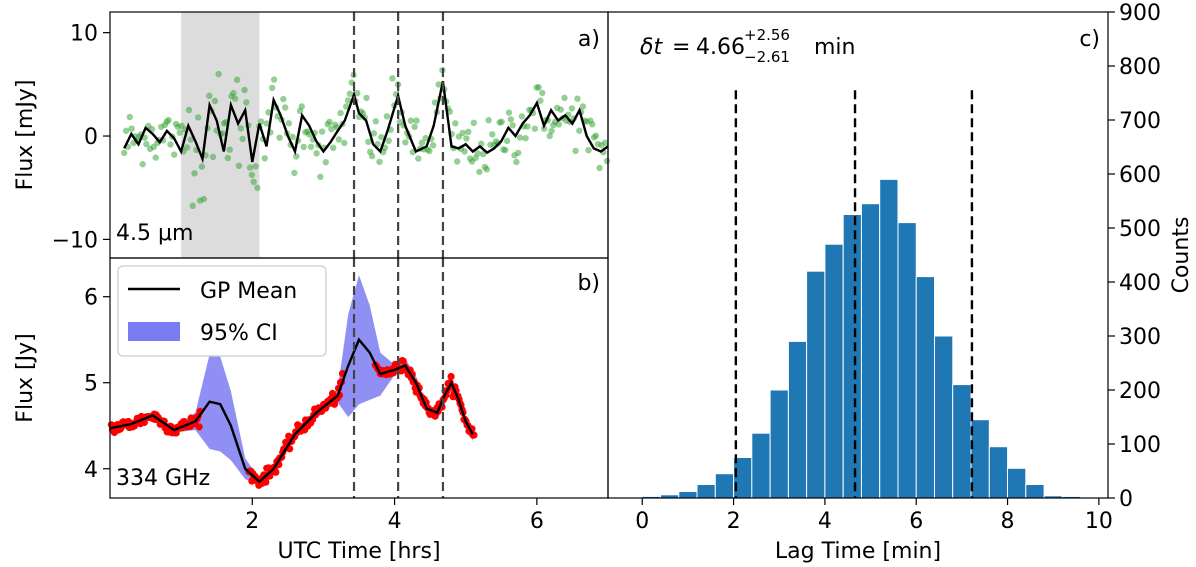  I want to click on ytick-label-c: 300, so click(1140, 337).